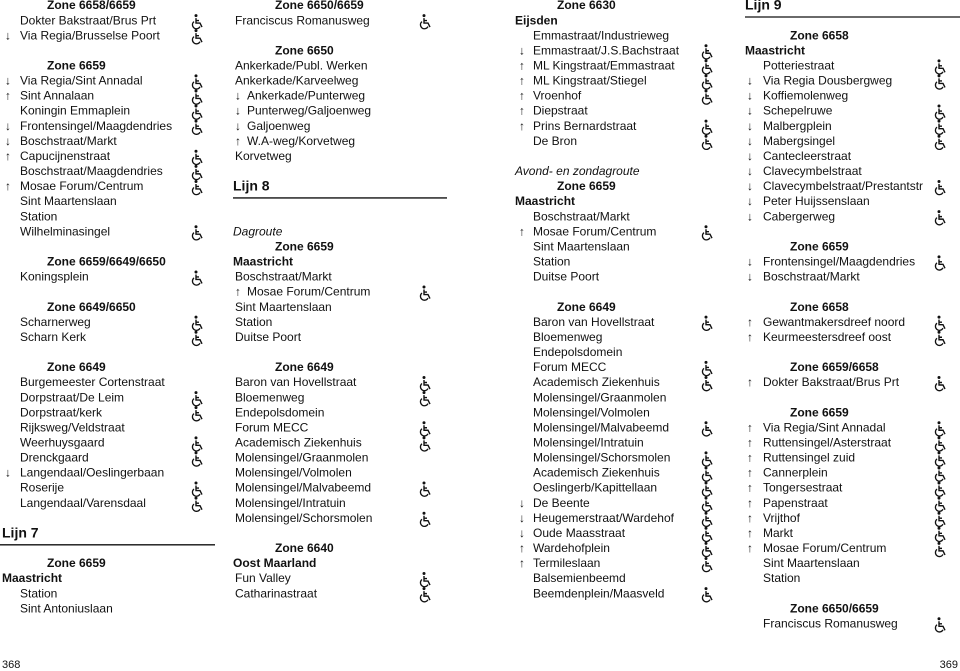  Describe the element at coordinates (76, 563) in the screenshot. I see `zone-heading: Zone 6659` at that location.